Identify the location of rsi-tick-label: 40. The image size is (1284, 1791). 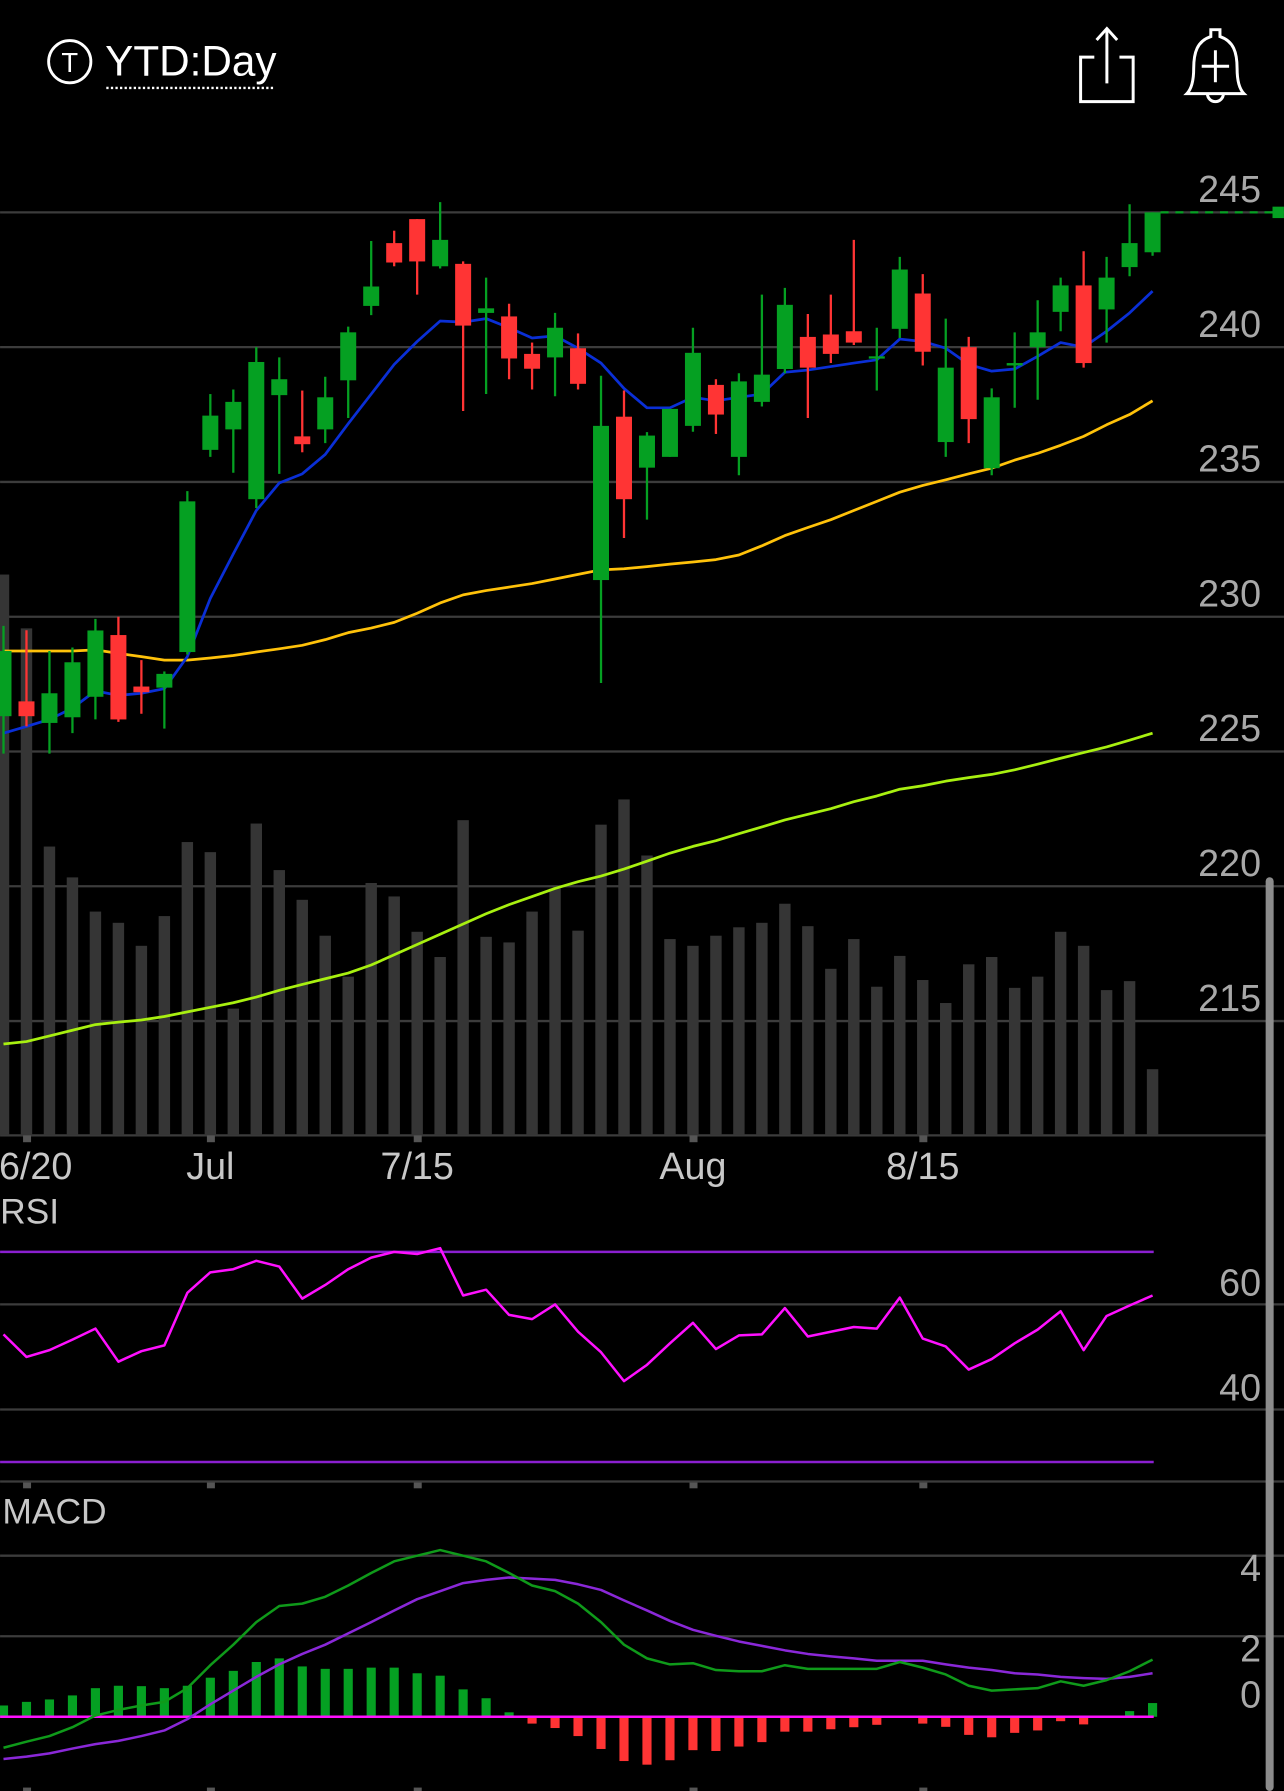
(1240, 1387).